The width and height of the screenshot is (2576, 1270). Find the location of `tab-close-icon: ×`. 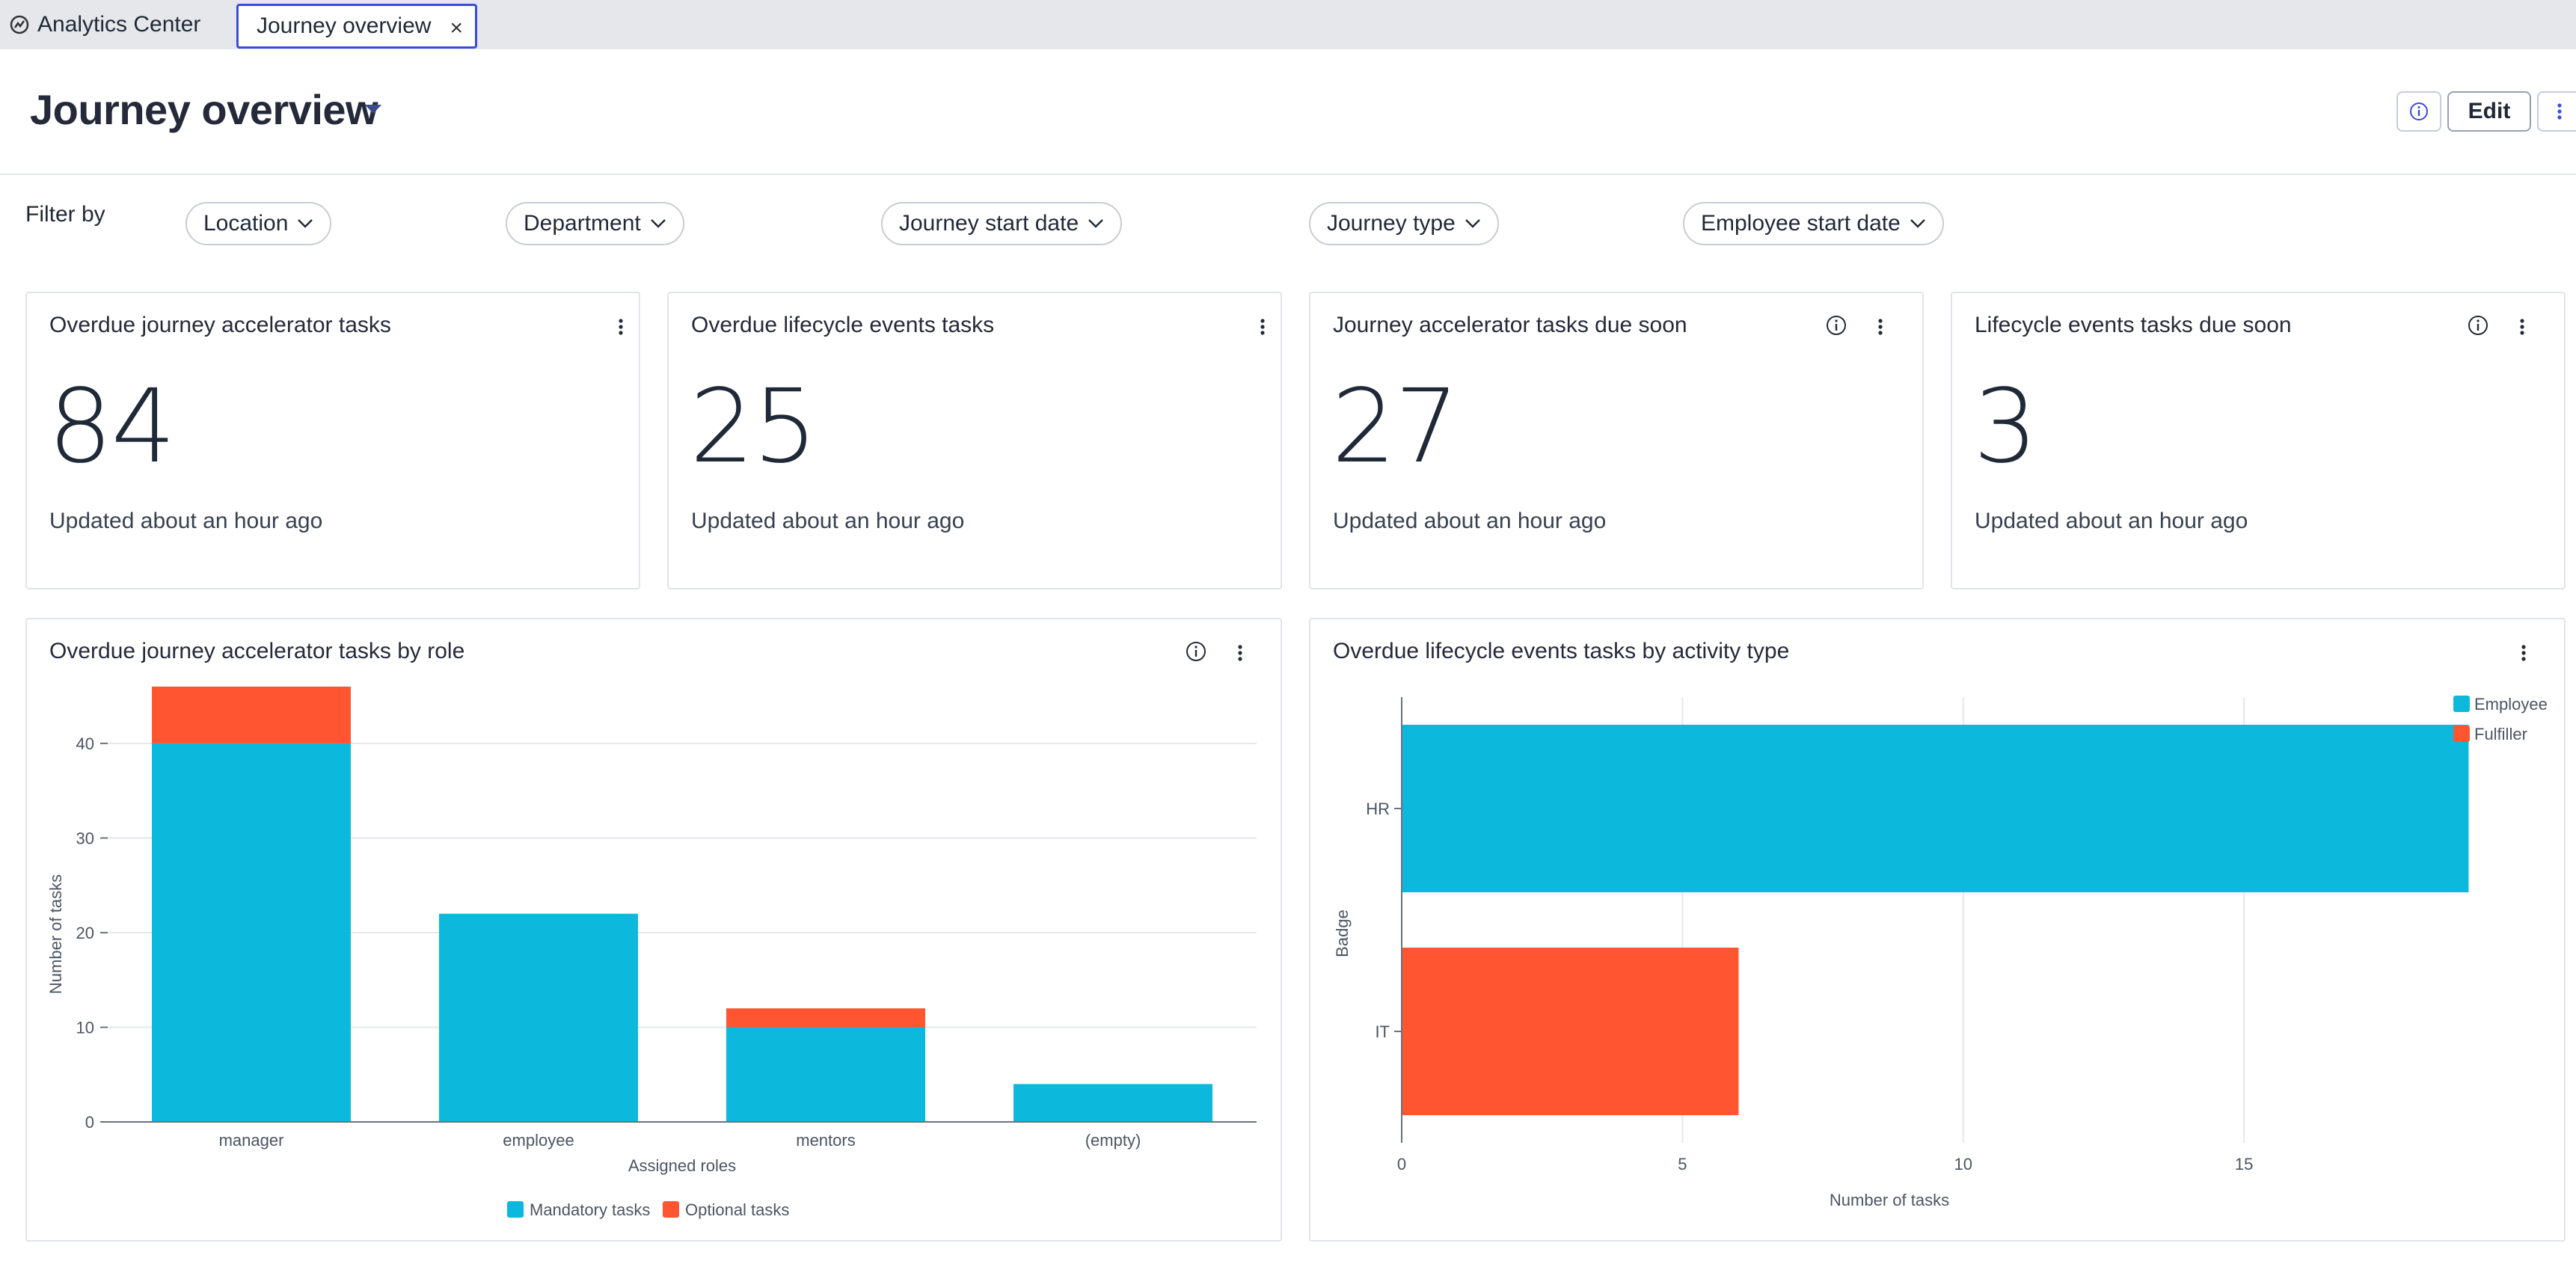

tab-close-icon: × is located at coordinates (456, 28).